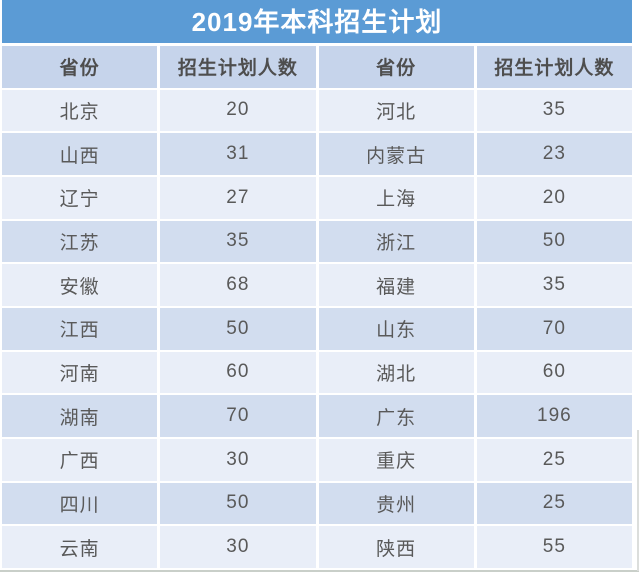 The height and width of the screenshot is (575, 639). What do you see at coordinates (80, 372) in the screenshot?
I see `province-cell: 河南` at bounding box center [80, 372].